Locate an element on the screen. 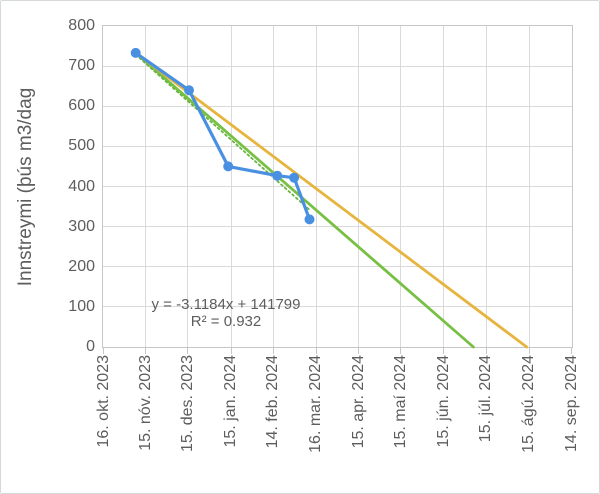  trendline-r-squared: R² = 0.932 is located at coordinates (226, 321).